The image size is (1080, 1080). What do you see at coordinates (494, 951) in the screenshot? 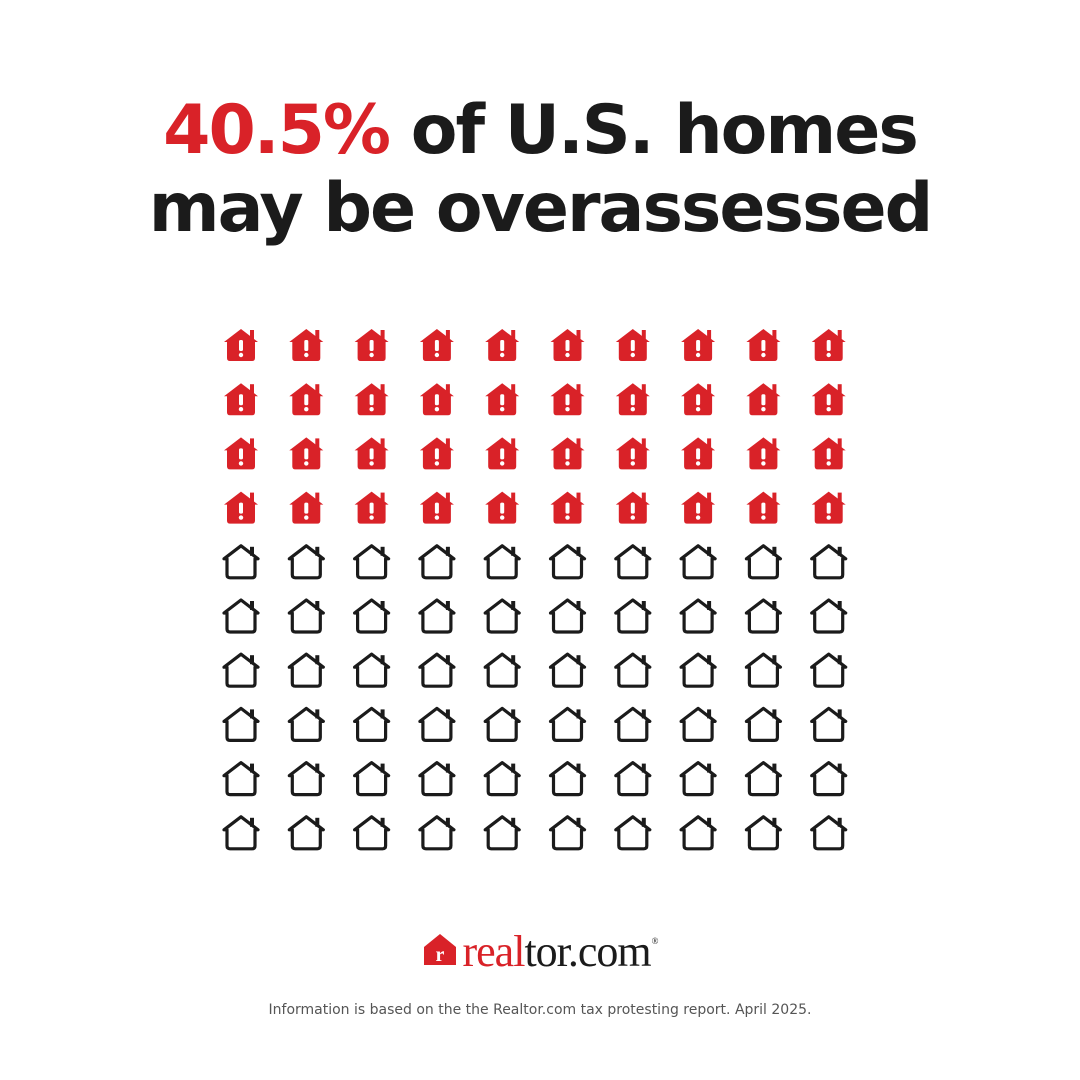
I see `logo-word-real: real` at bounding box center [494, 951].